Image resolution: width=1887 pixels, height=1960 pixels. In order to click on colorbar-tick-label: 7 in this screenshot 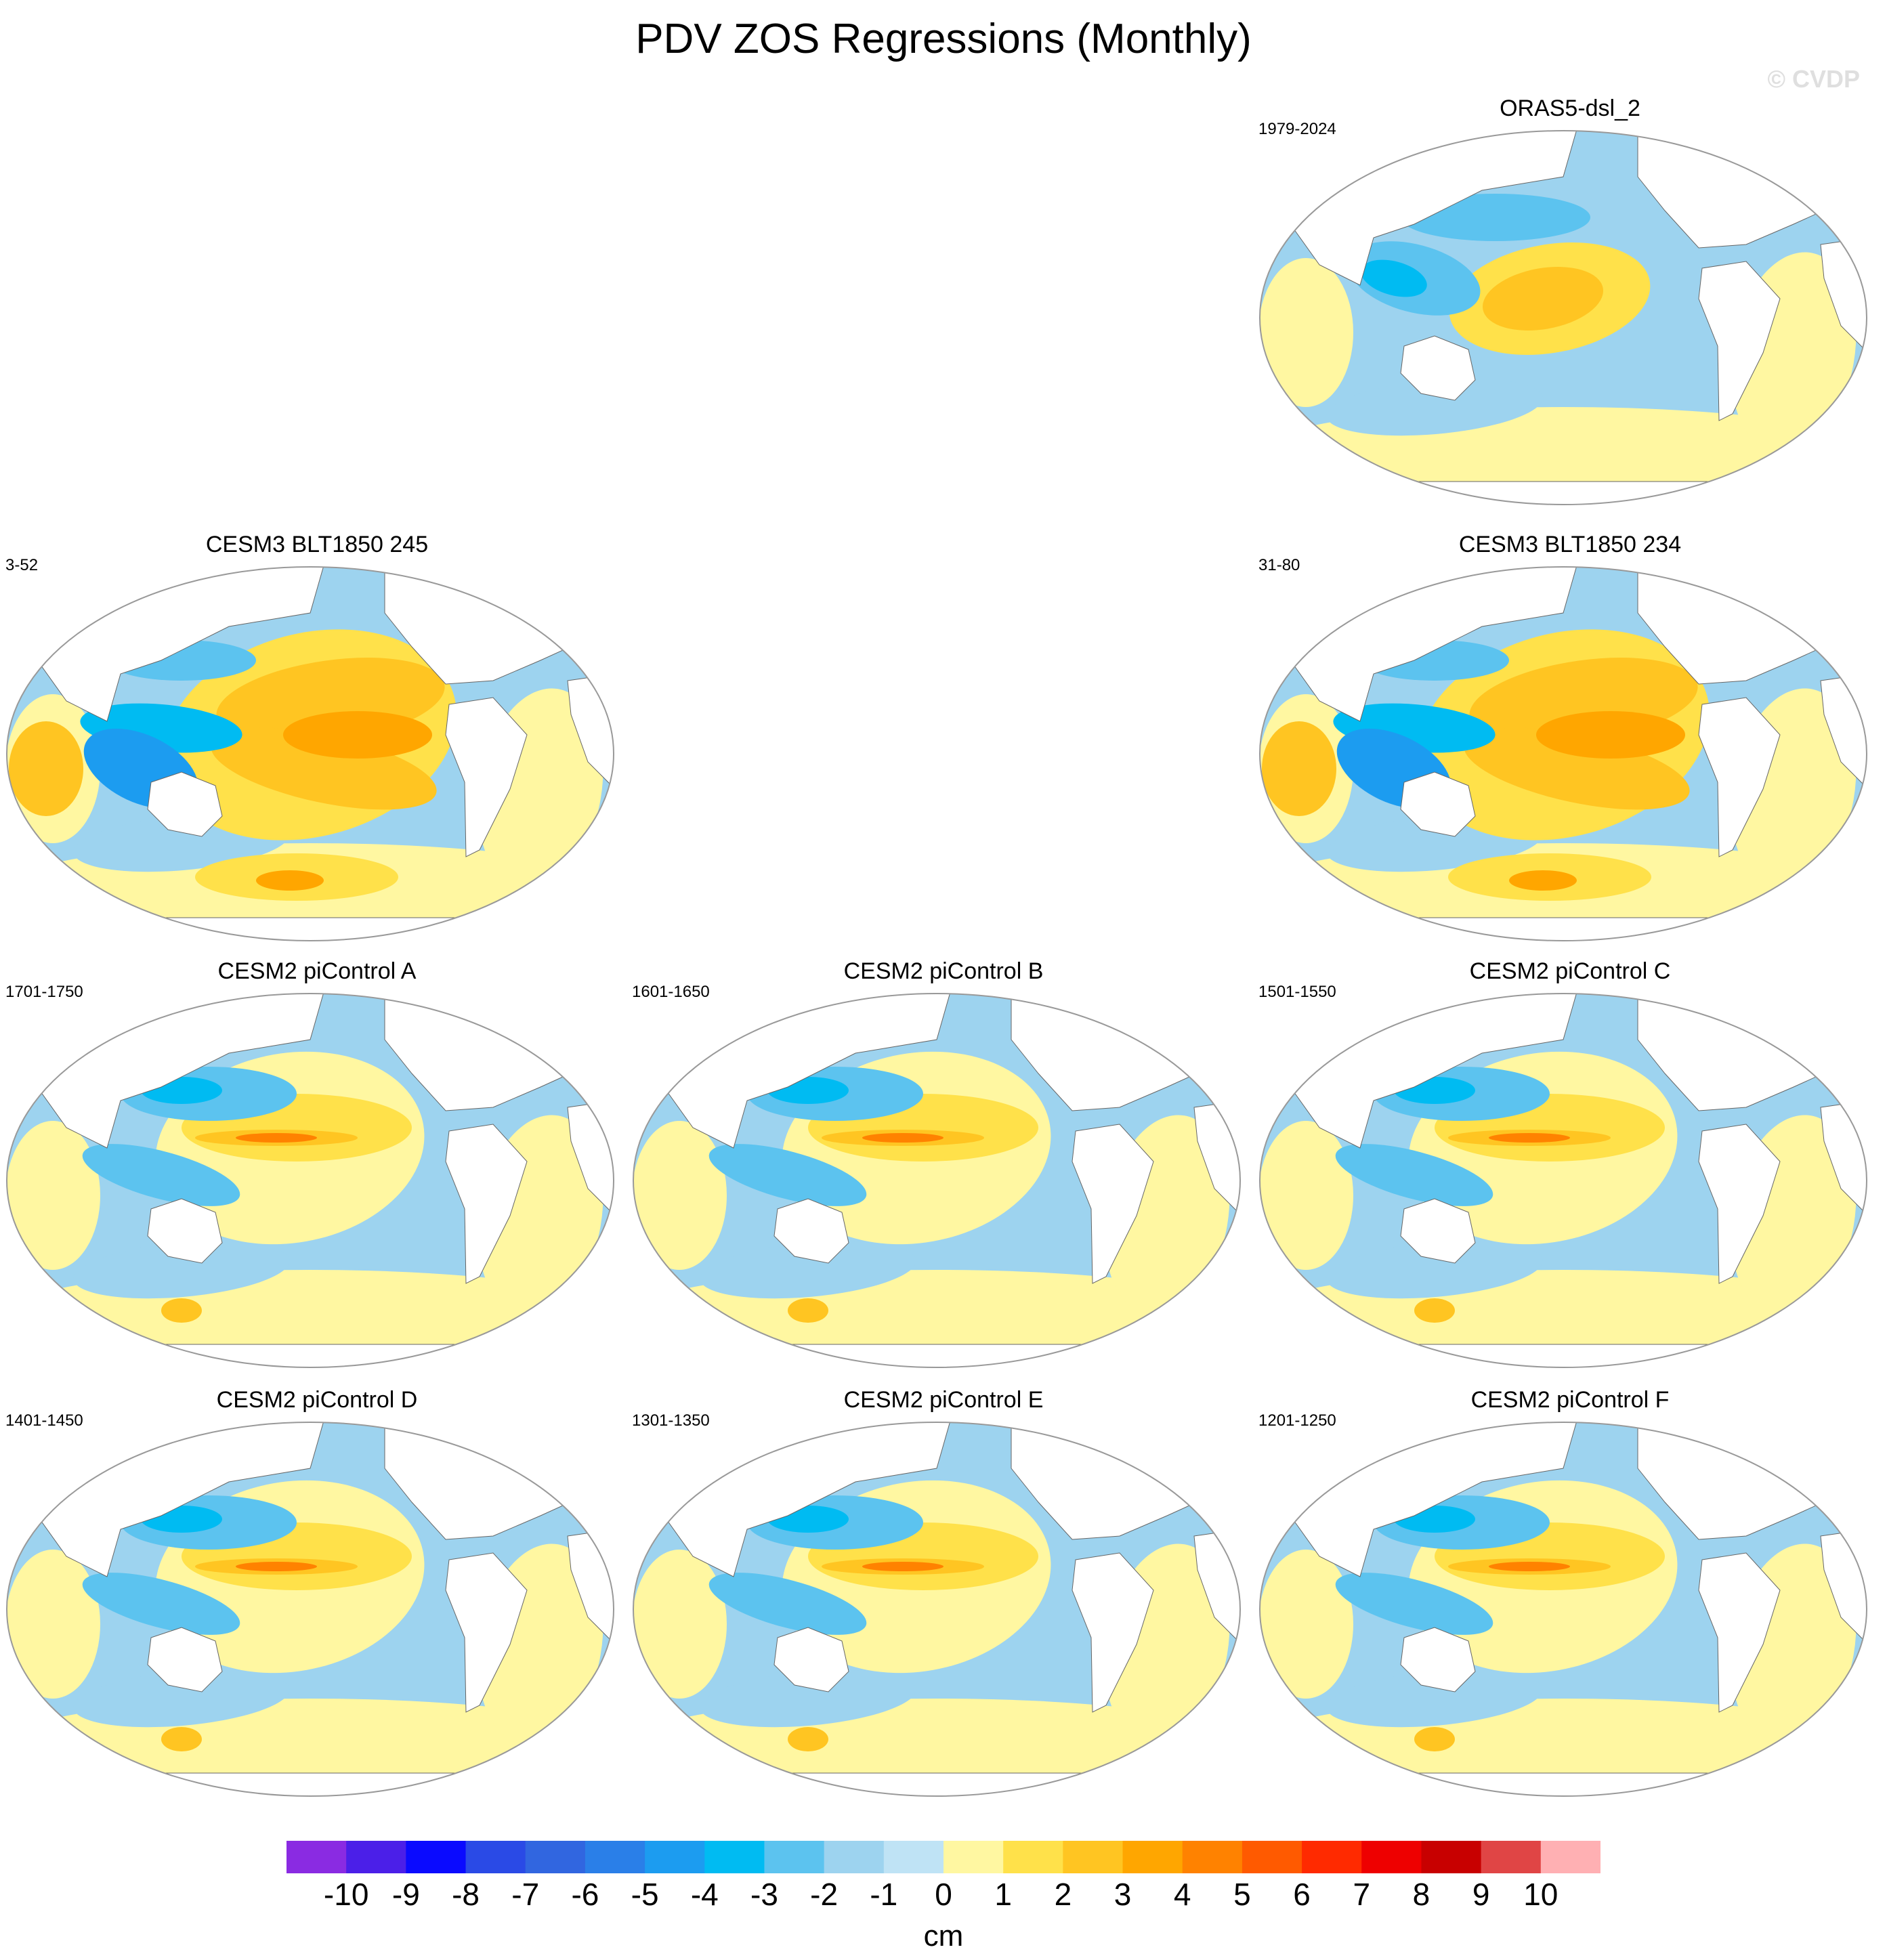, I will do `click(1362, 1894)`.